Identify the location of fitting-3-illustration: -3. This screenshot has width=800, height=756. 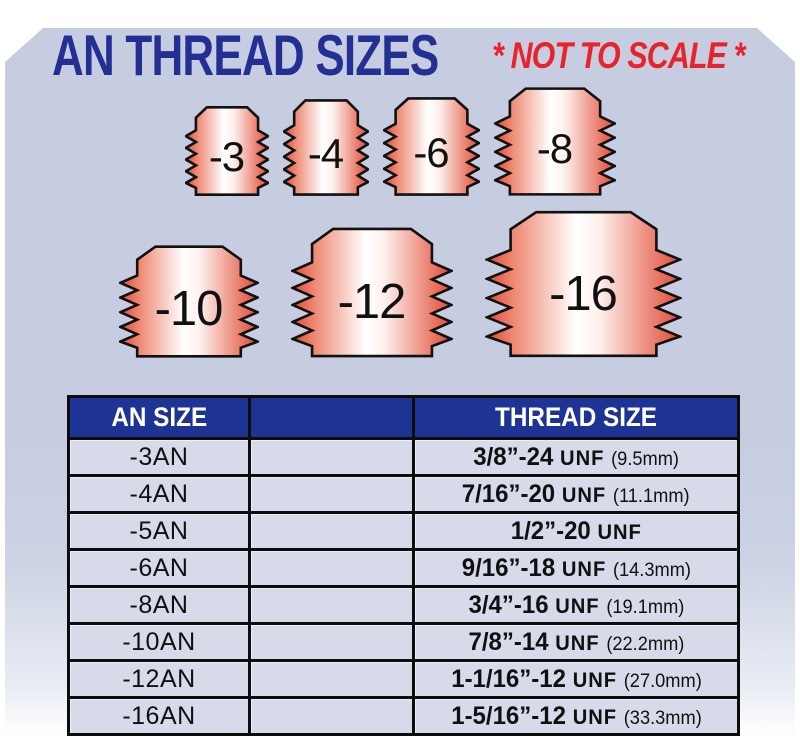
(227, 151).